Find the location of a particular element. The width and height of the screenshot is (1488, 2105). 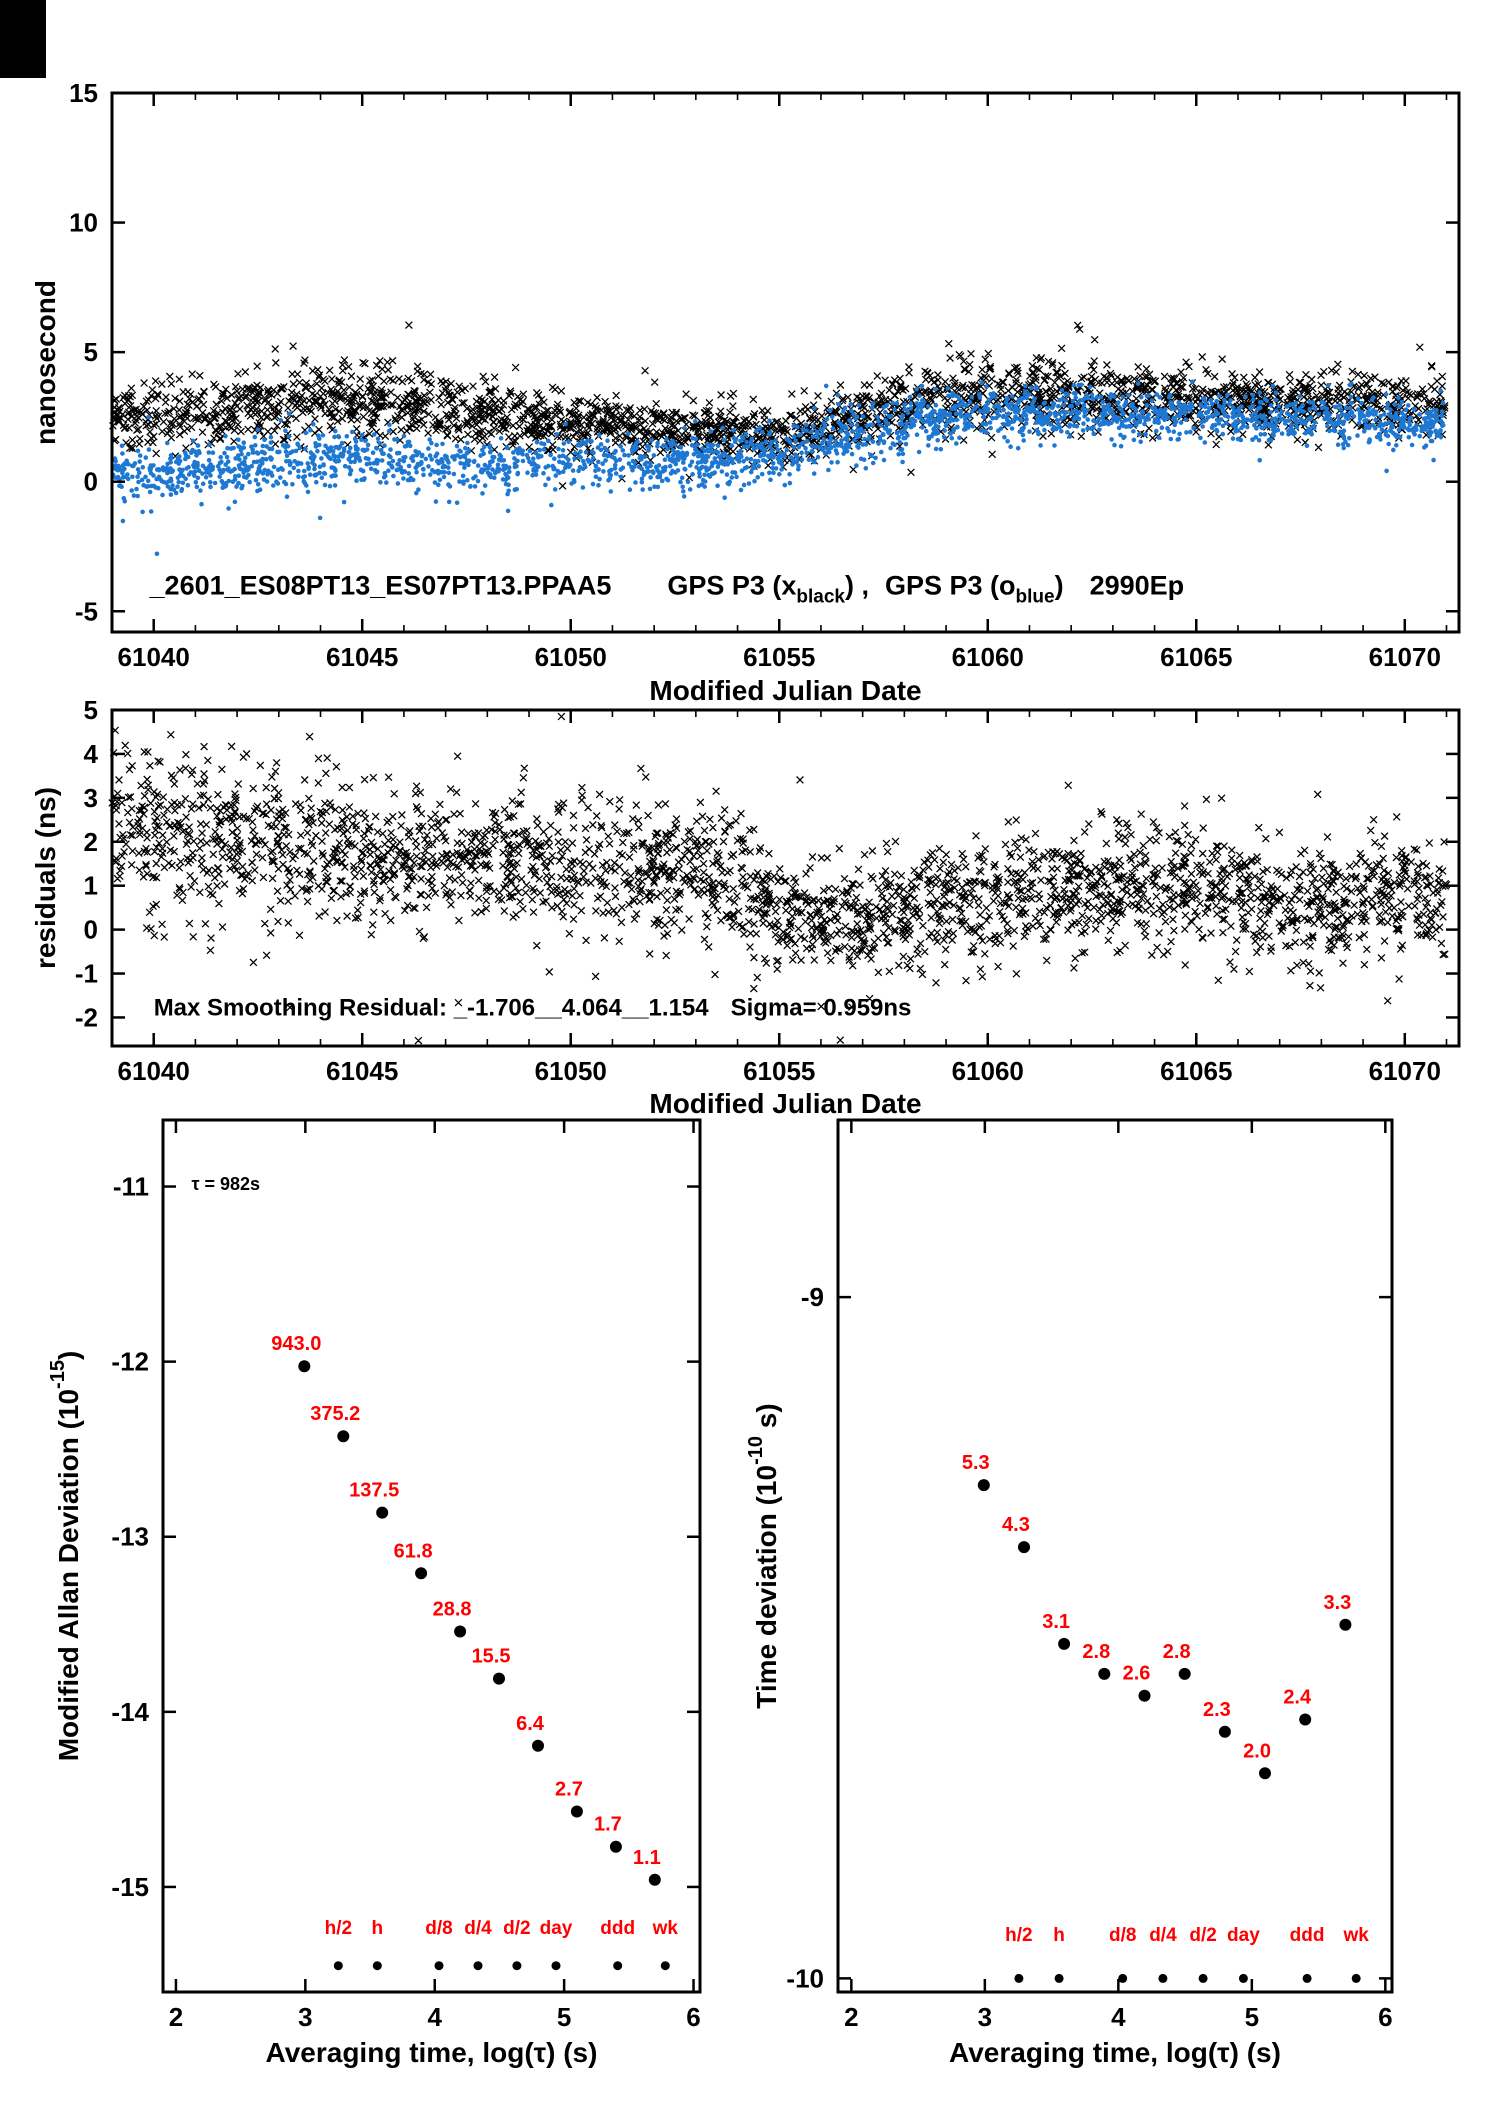

series-residuals-black is located at coordinates (779, 878).